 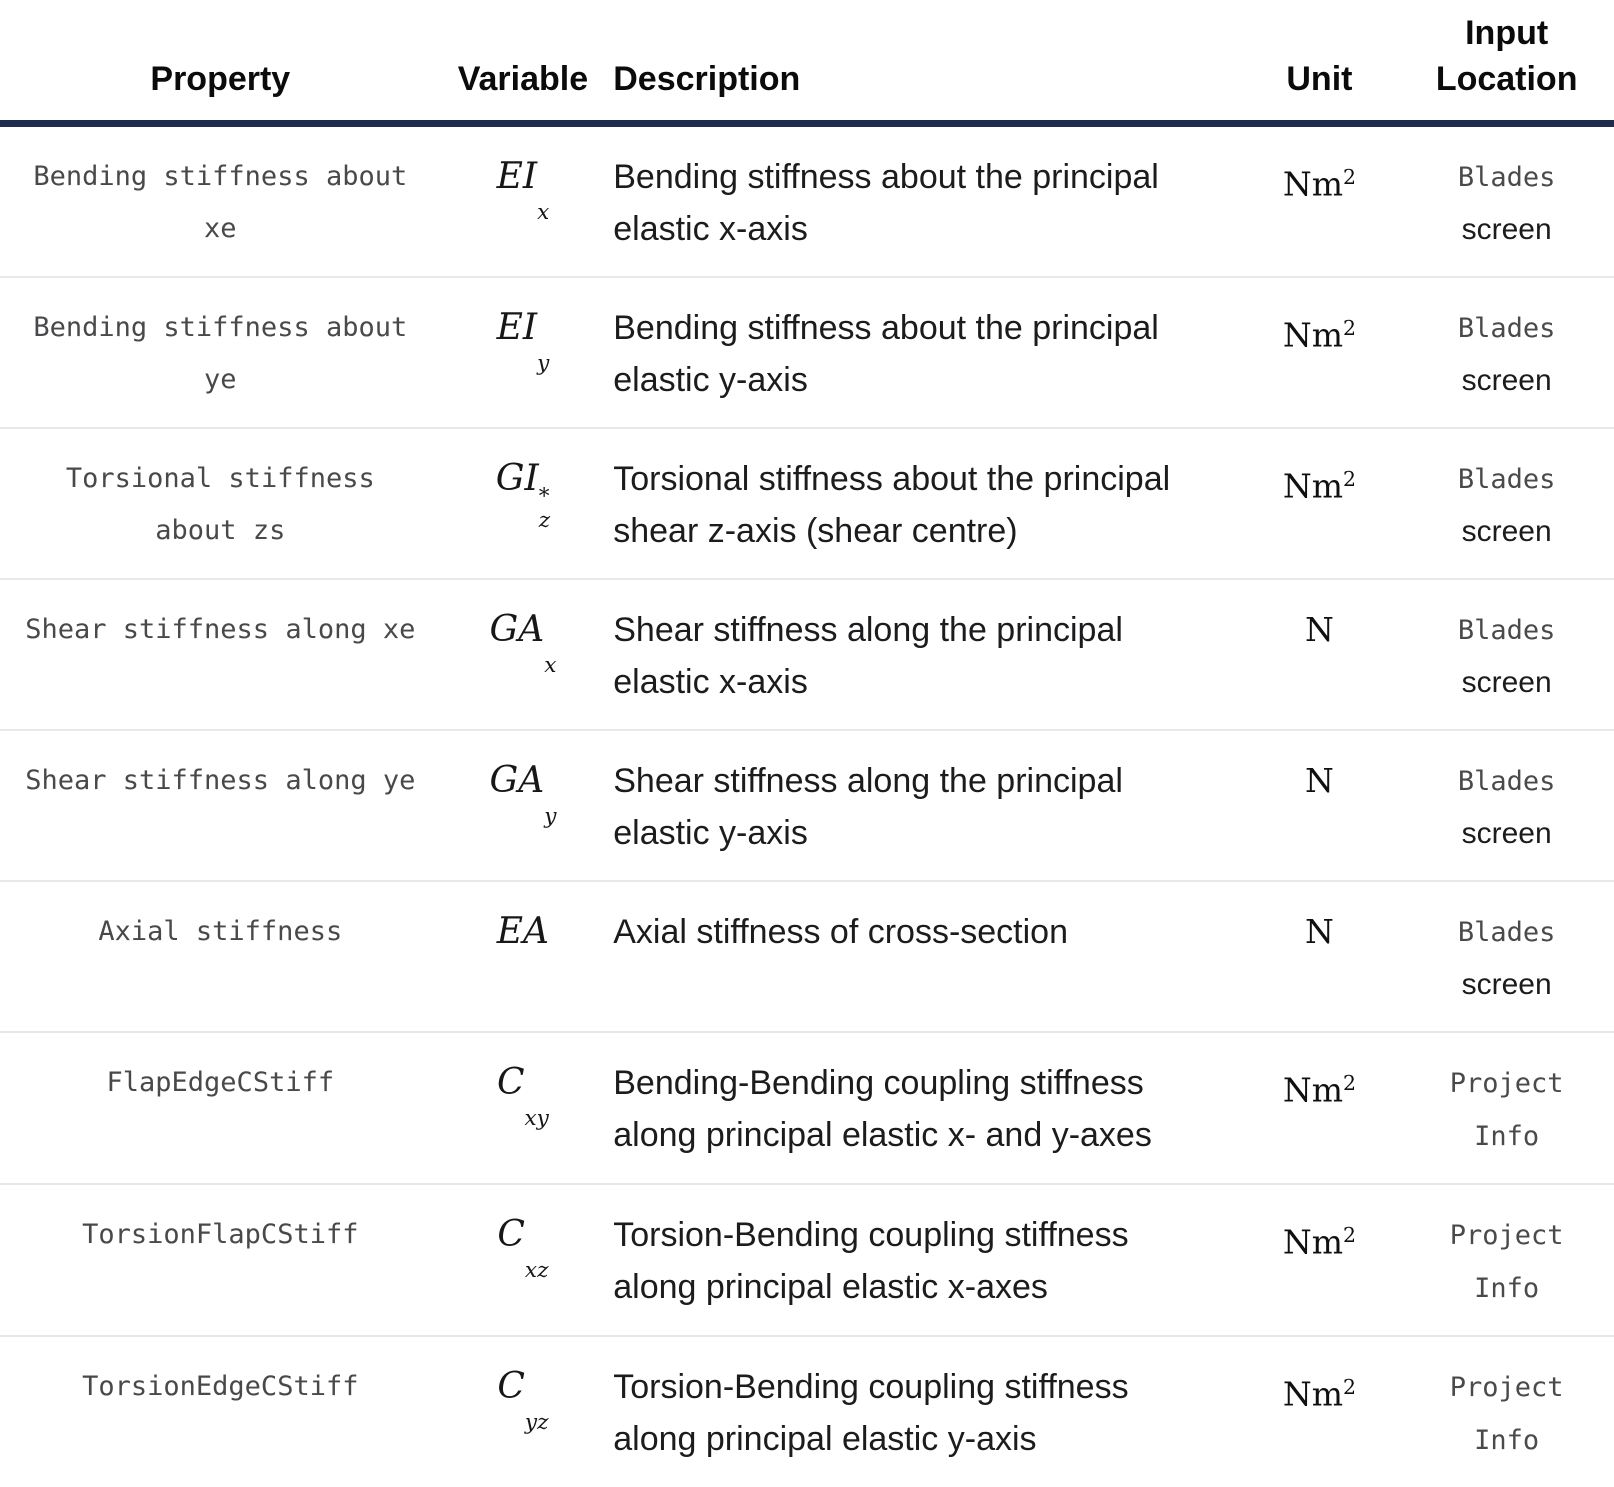 I want to click on variable-cell: EA, so click(x=523, y=956).